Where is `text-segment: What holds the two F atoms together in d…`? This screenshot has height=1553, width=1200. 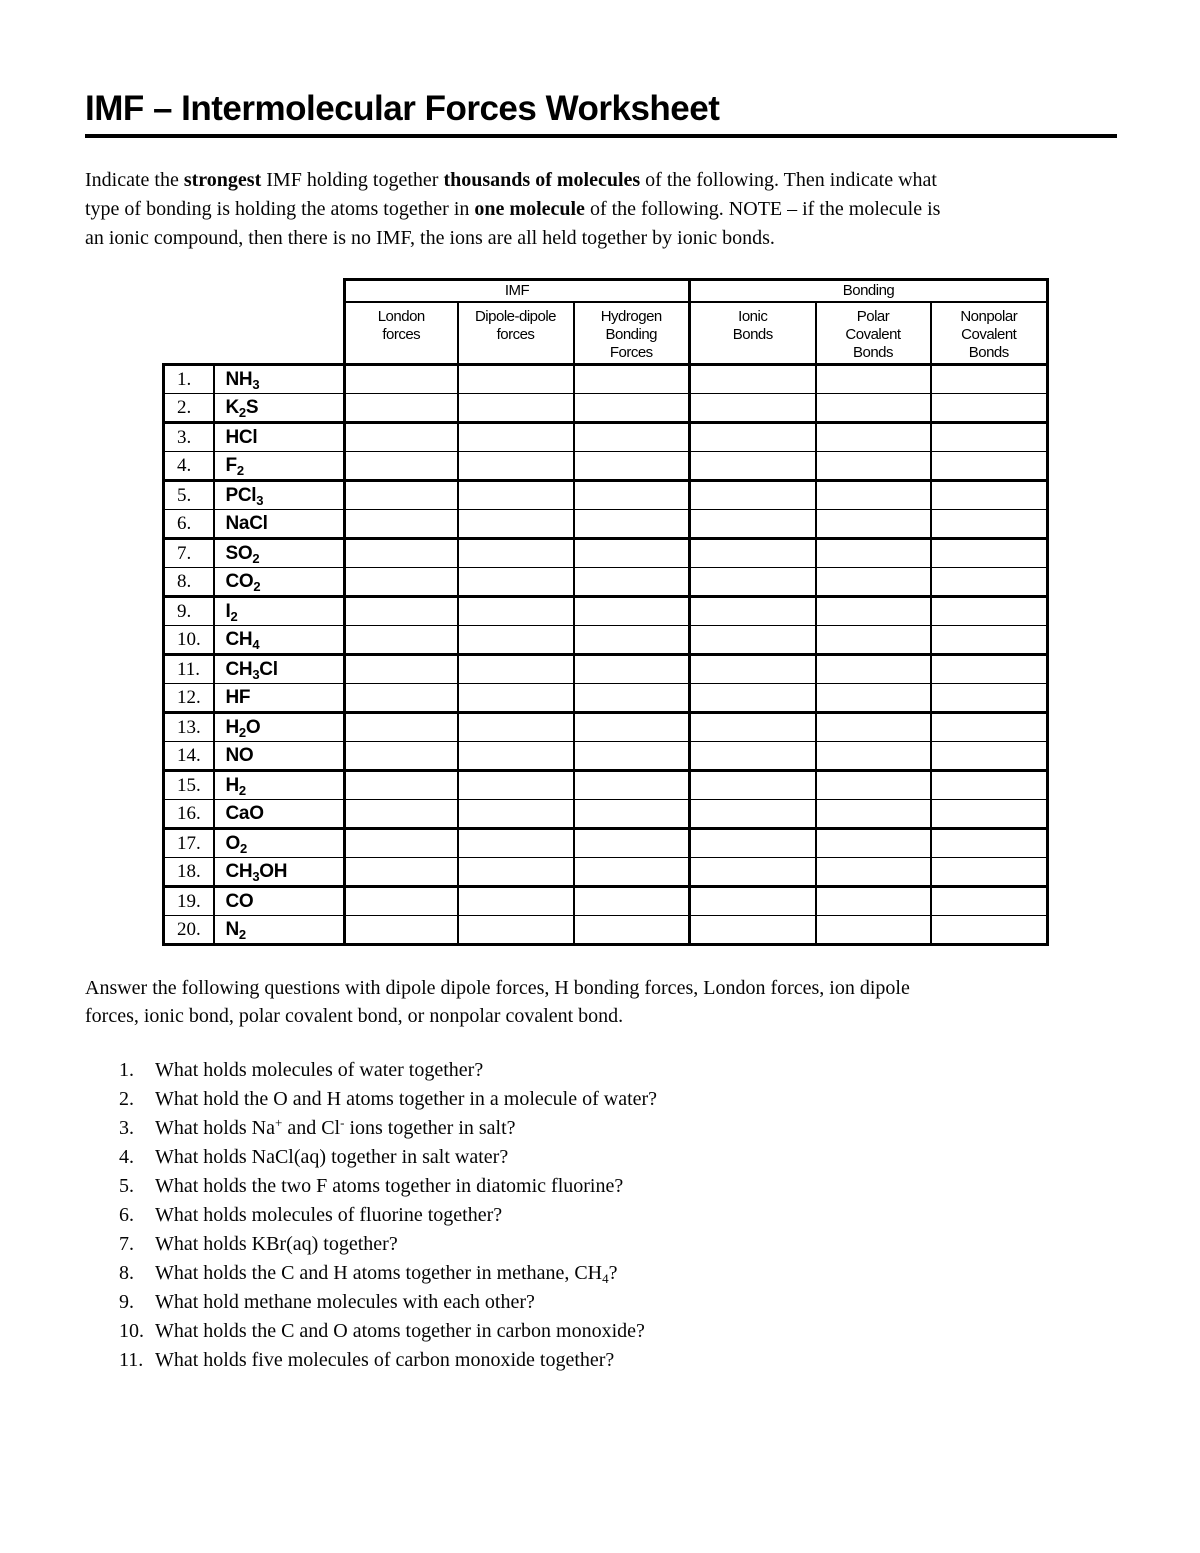 text-segment: What holds the two F atoms together in d… is located at coordinates (389, 1186).